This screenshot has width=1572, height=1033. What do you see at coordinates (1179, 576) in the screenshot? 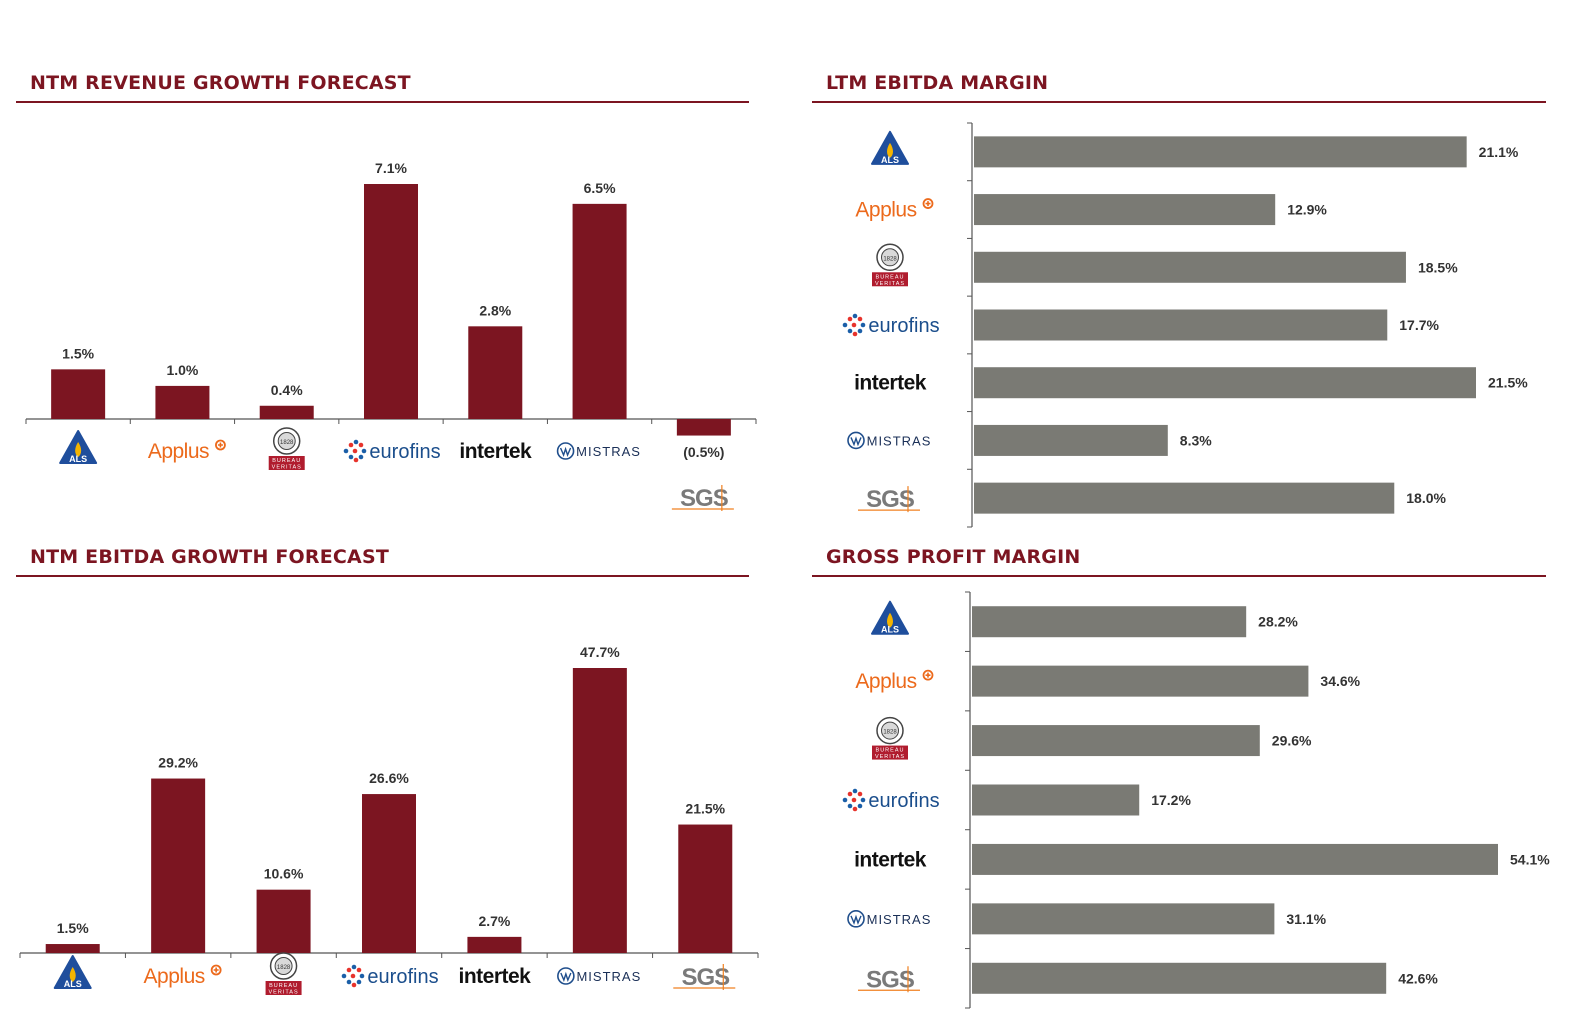
I see `gross-margin-title-rule` at bounding box center [1179, 576].